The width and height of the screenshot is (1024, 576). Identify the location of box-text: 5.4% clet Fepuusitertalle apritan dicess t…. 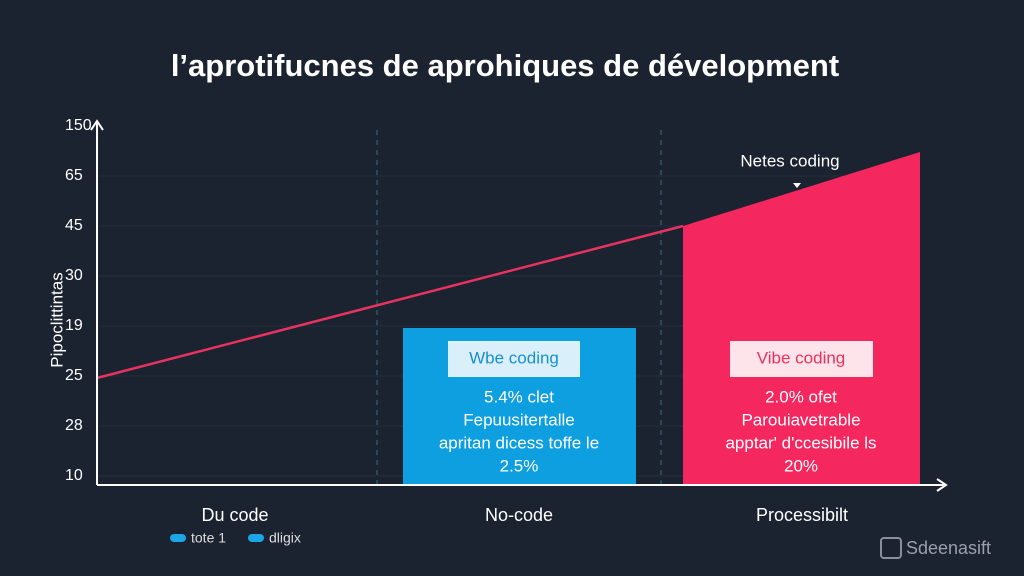
(658, 431).